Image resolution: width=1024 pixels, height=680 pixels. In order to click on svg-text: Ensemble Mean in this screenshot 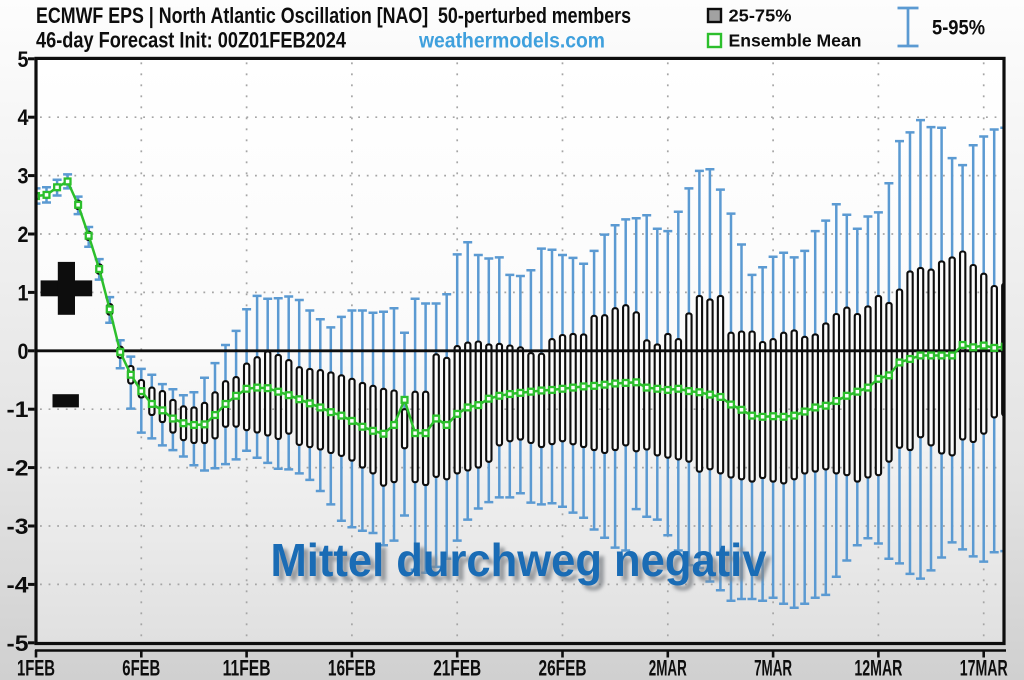, I will do `click(795, 41)`.